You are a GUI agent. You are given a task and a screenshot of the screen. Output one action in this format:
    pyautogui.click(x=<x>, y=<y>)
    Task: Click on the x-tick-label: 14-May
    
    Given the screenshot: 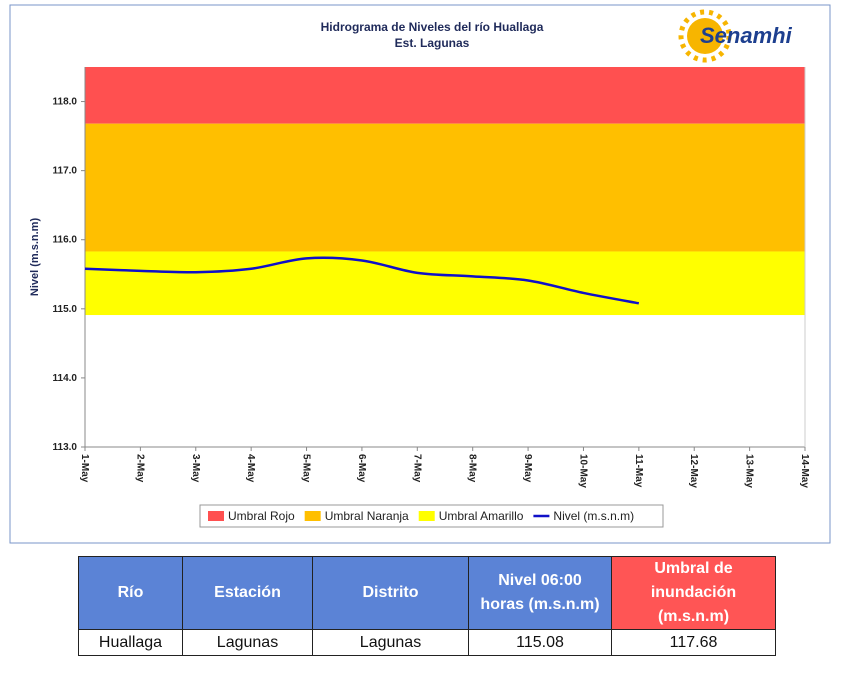 What is the action you would take?
    pyautogui.click(x=804, y=471)
    